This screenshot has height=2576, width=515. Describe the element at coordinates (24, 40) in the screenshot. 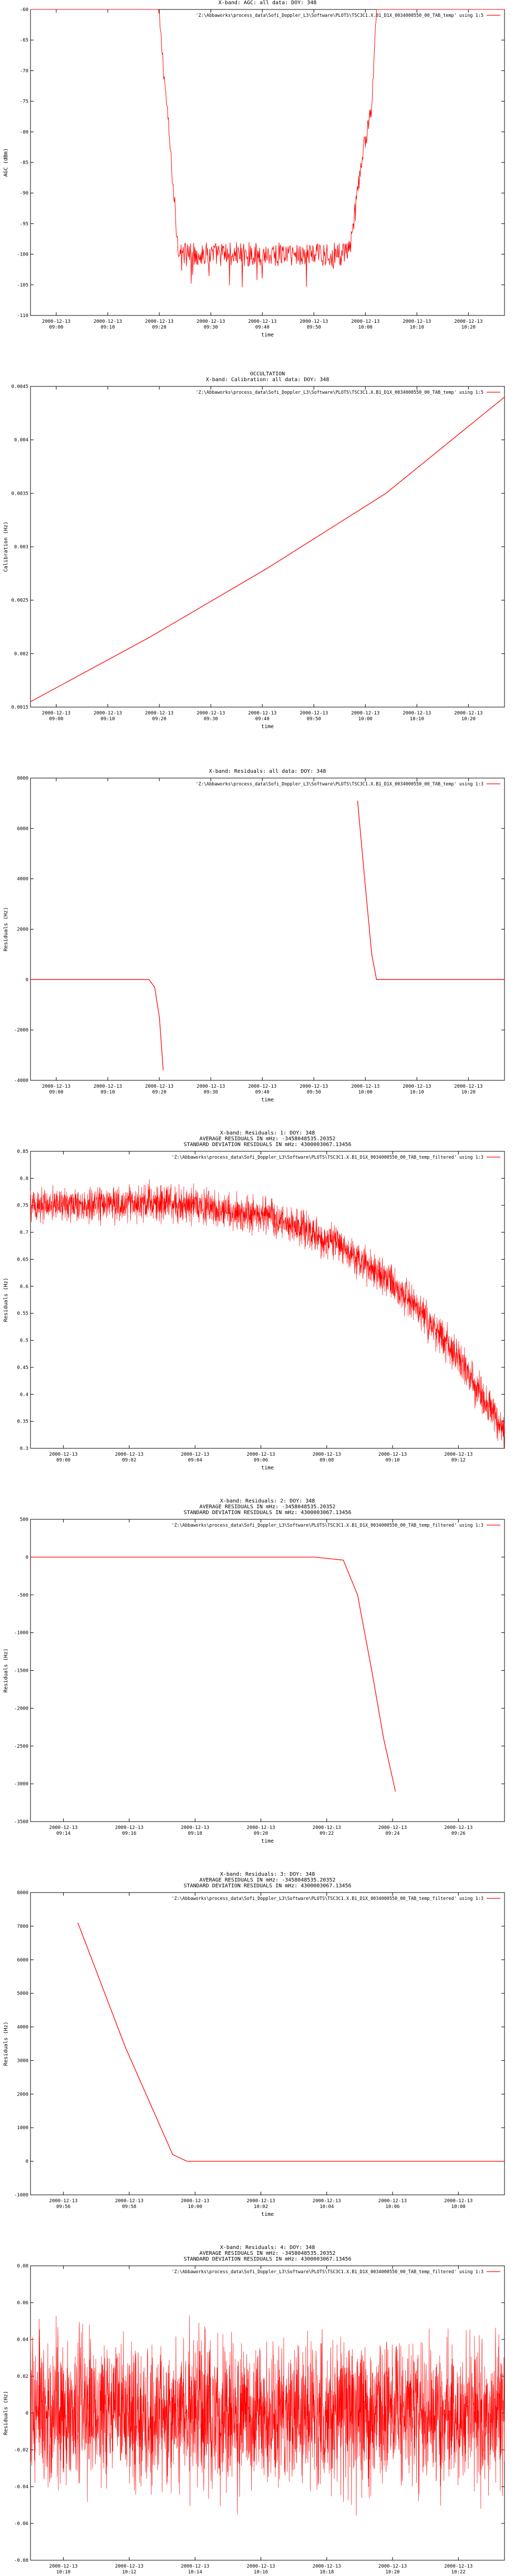

I see `y-tick-label: -65` at that location.